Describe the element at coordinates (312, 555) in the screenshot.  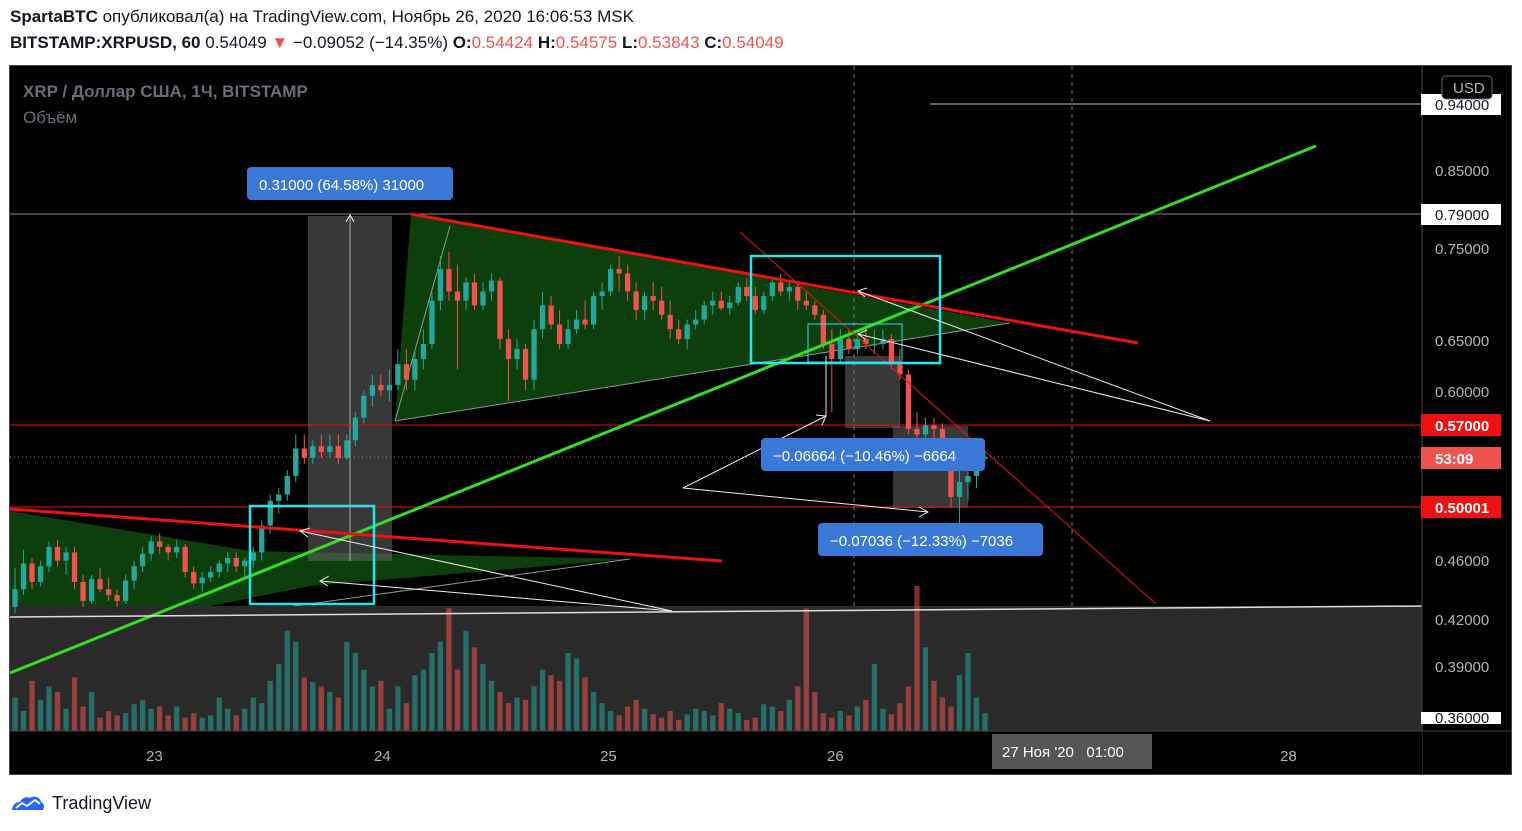
I see `cyan-box-left` at that location.